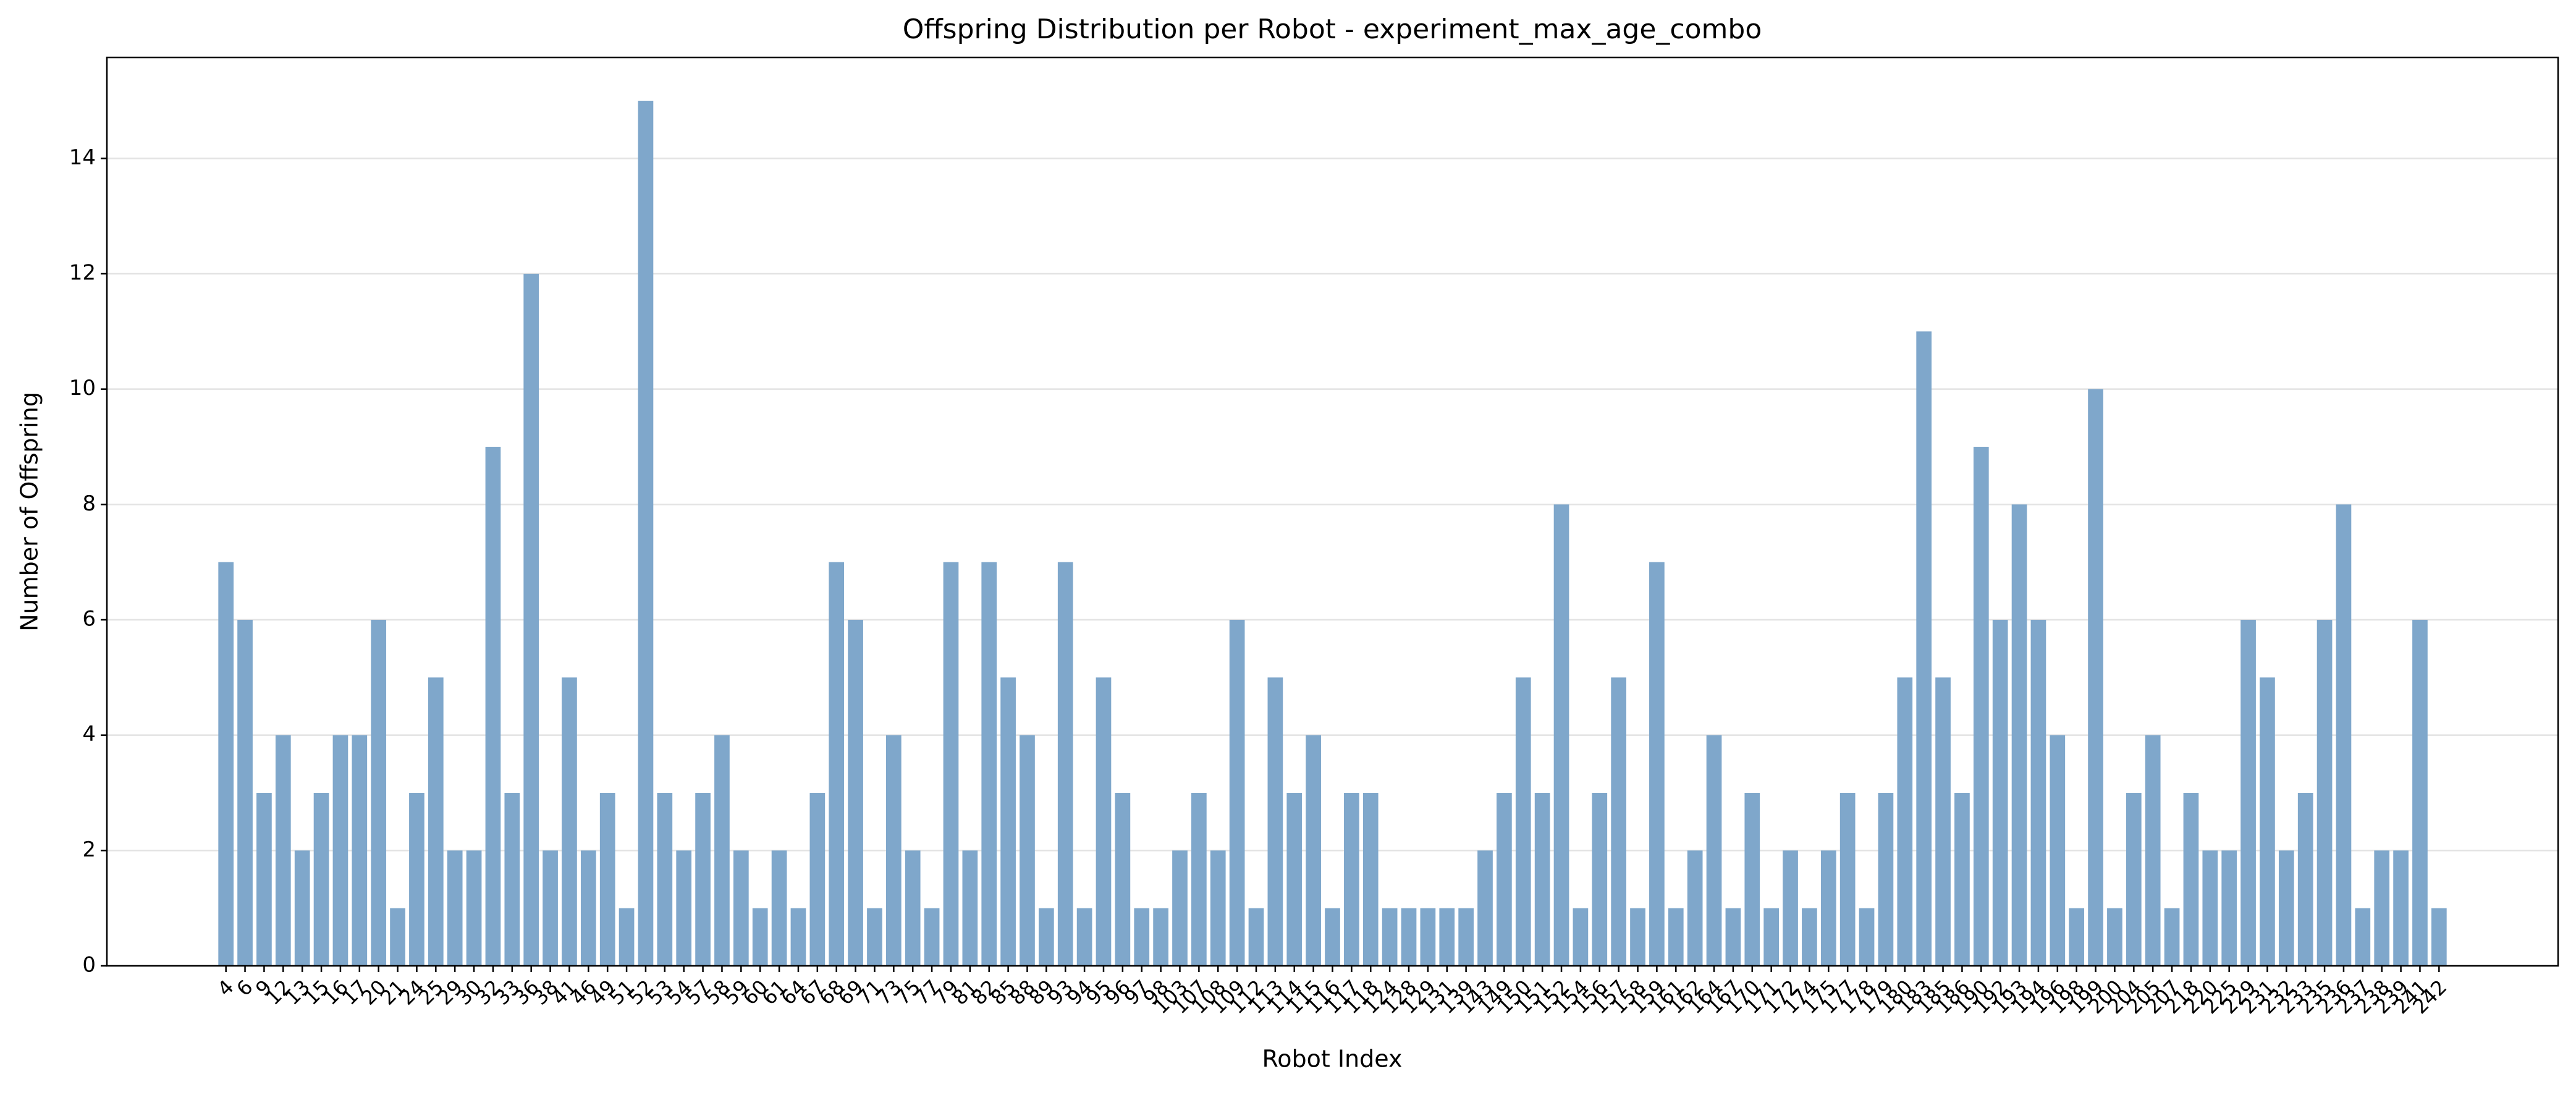  I want to click on y-tick-label: 2, so click(89, 849).